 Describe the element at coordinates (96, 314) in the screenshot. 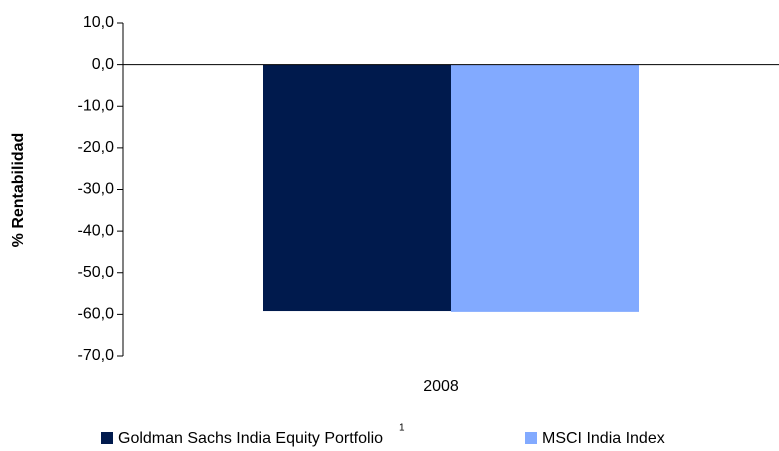

I see `y-tick-label: -60,0` at that location.